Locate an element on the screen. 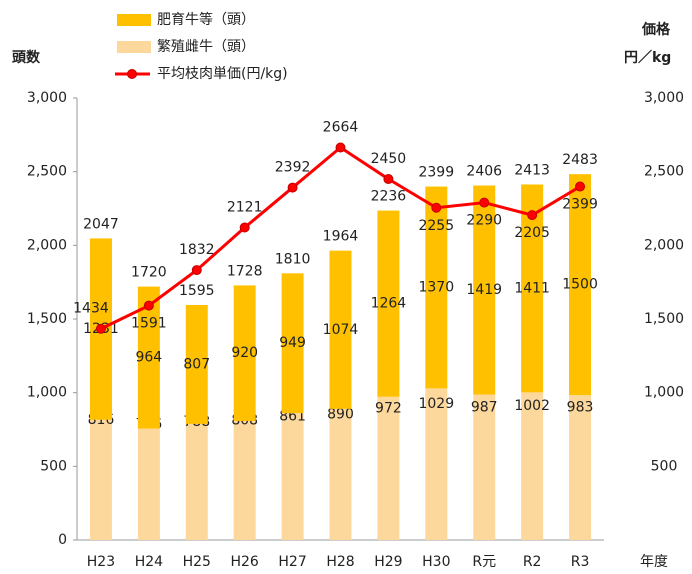  bar-label: 1264 is located at coordinates (389, 304).